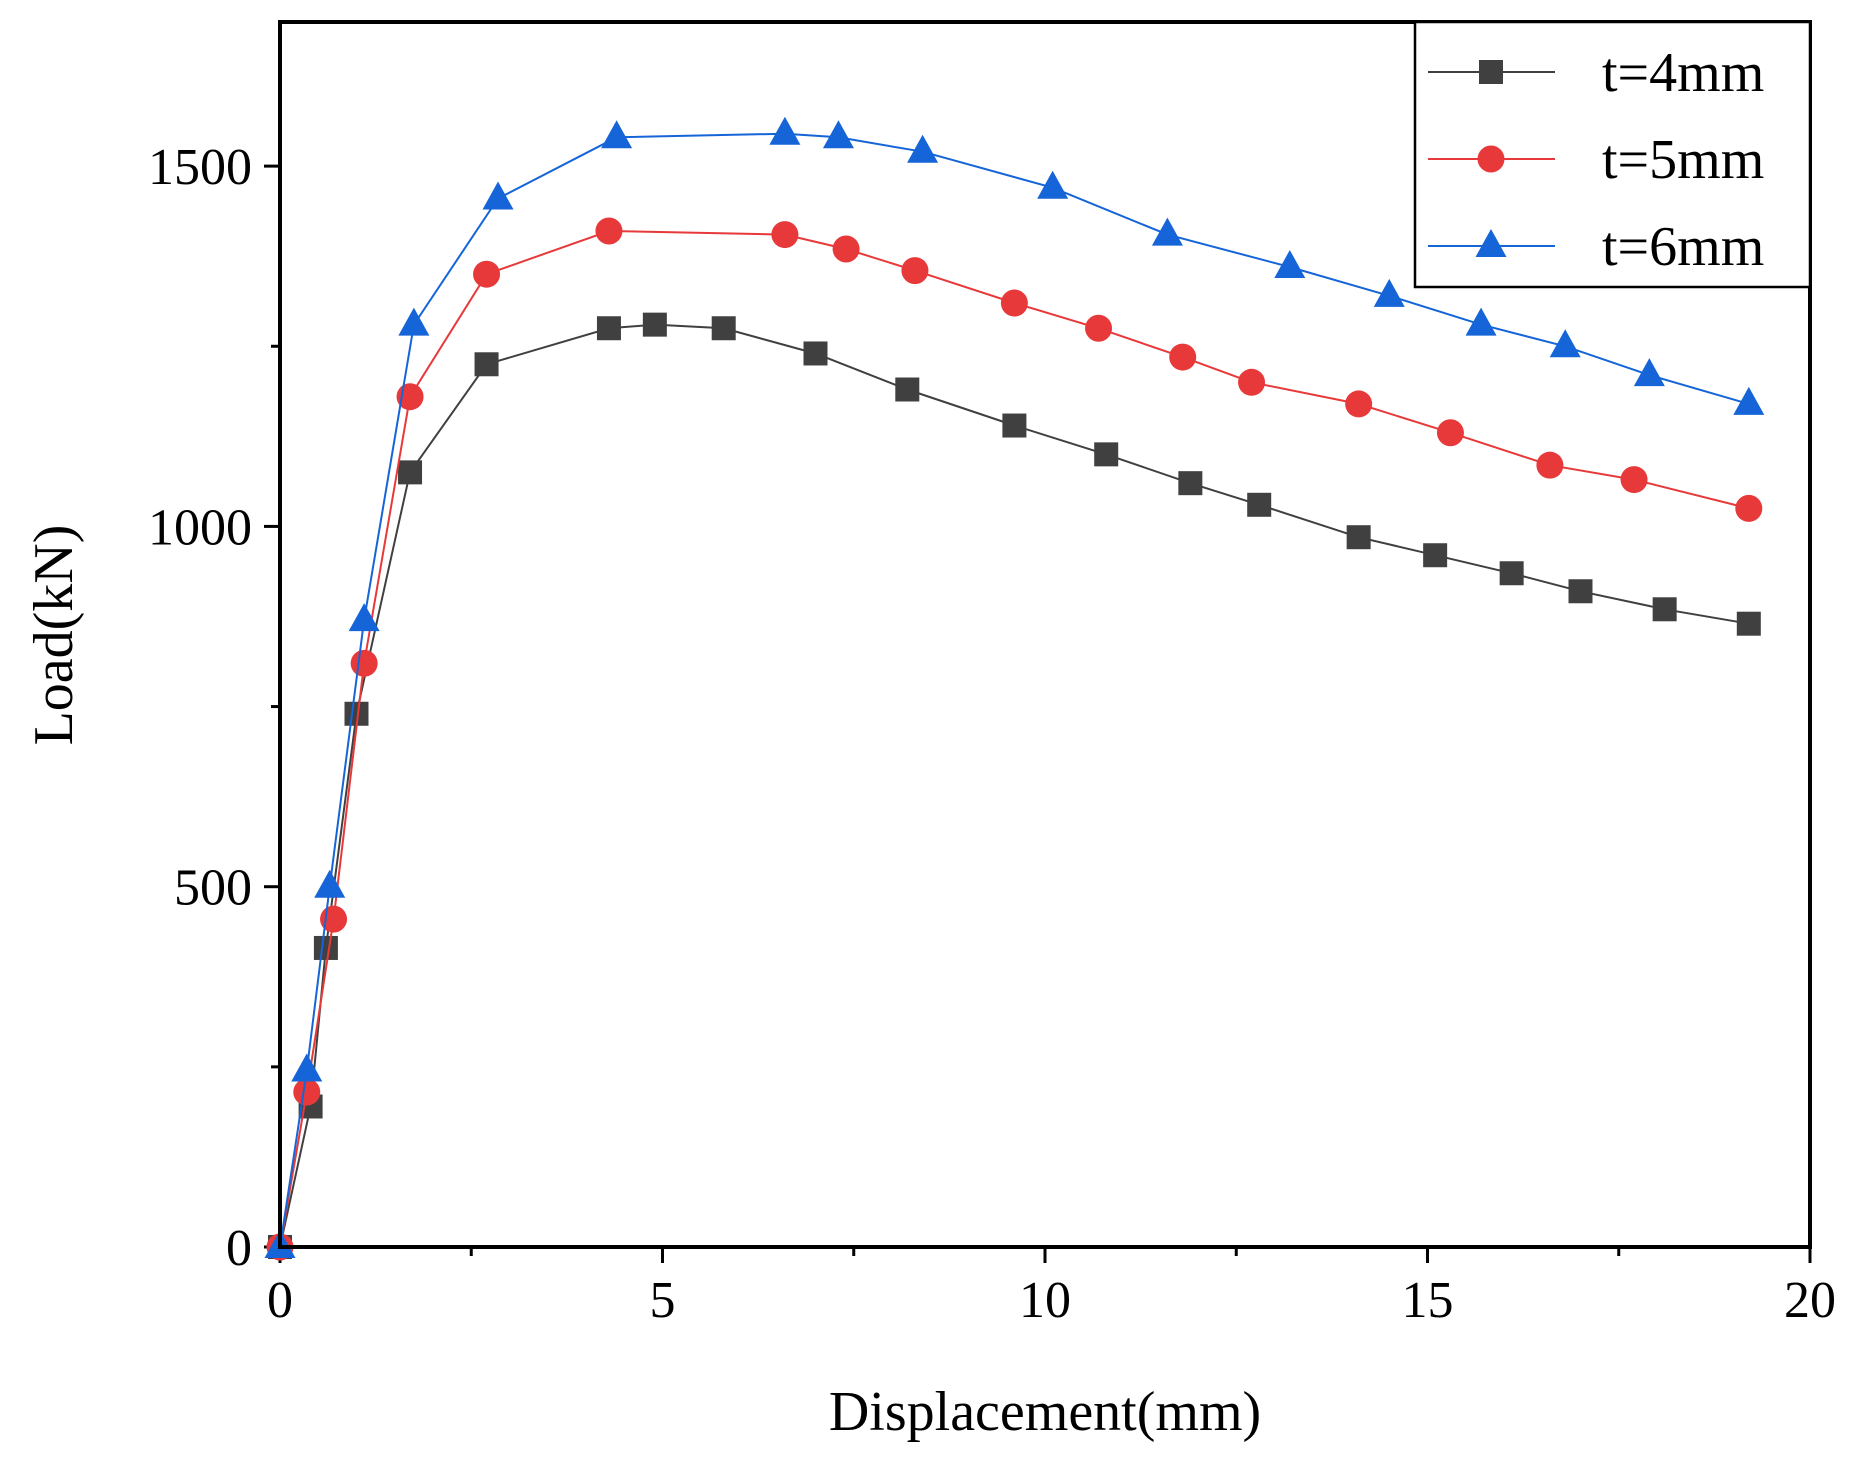 The width and height of the screenshot is (1855, 1473). What do you see at coordinates (1810, 1300) in the screenshot?
I see `x-tick-label: 20` at bounding box center [1810, 1300].